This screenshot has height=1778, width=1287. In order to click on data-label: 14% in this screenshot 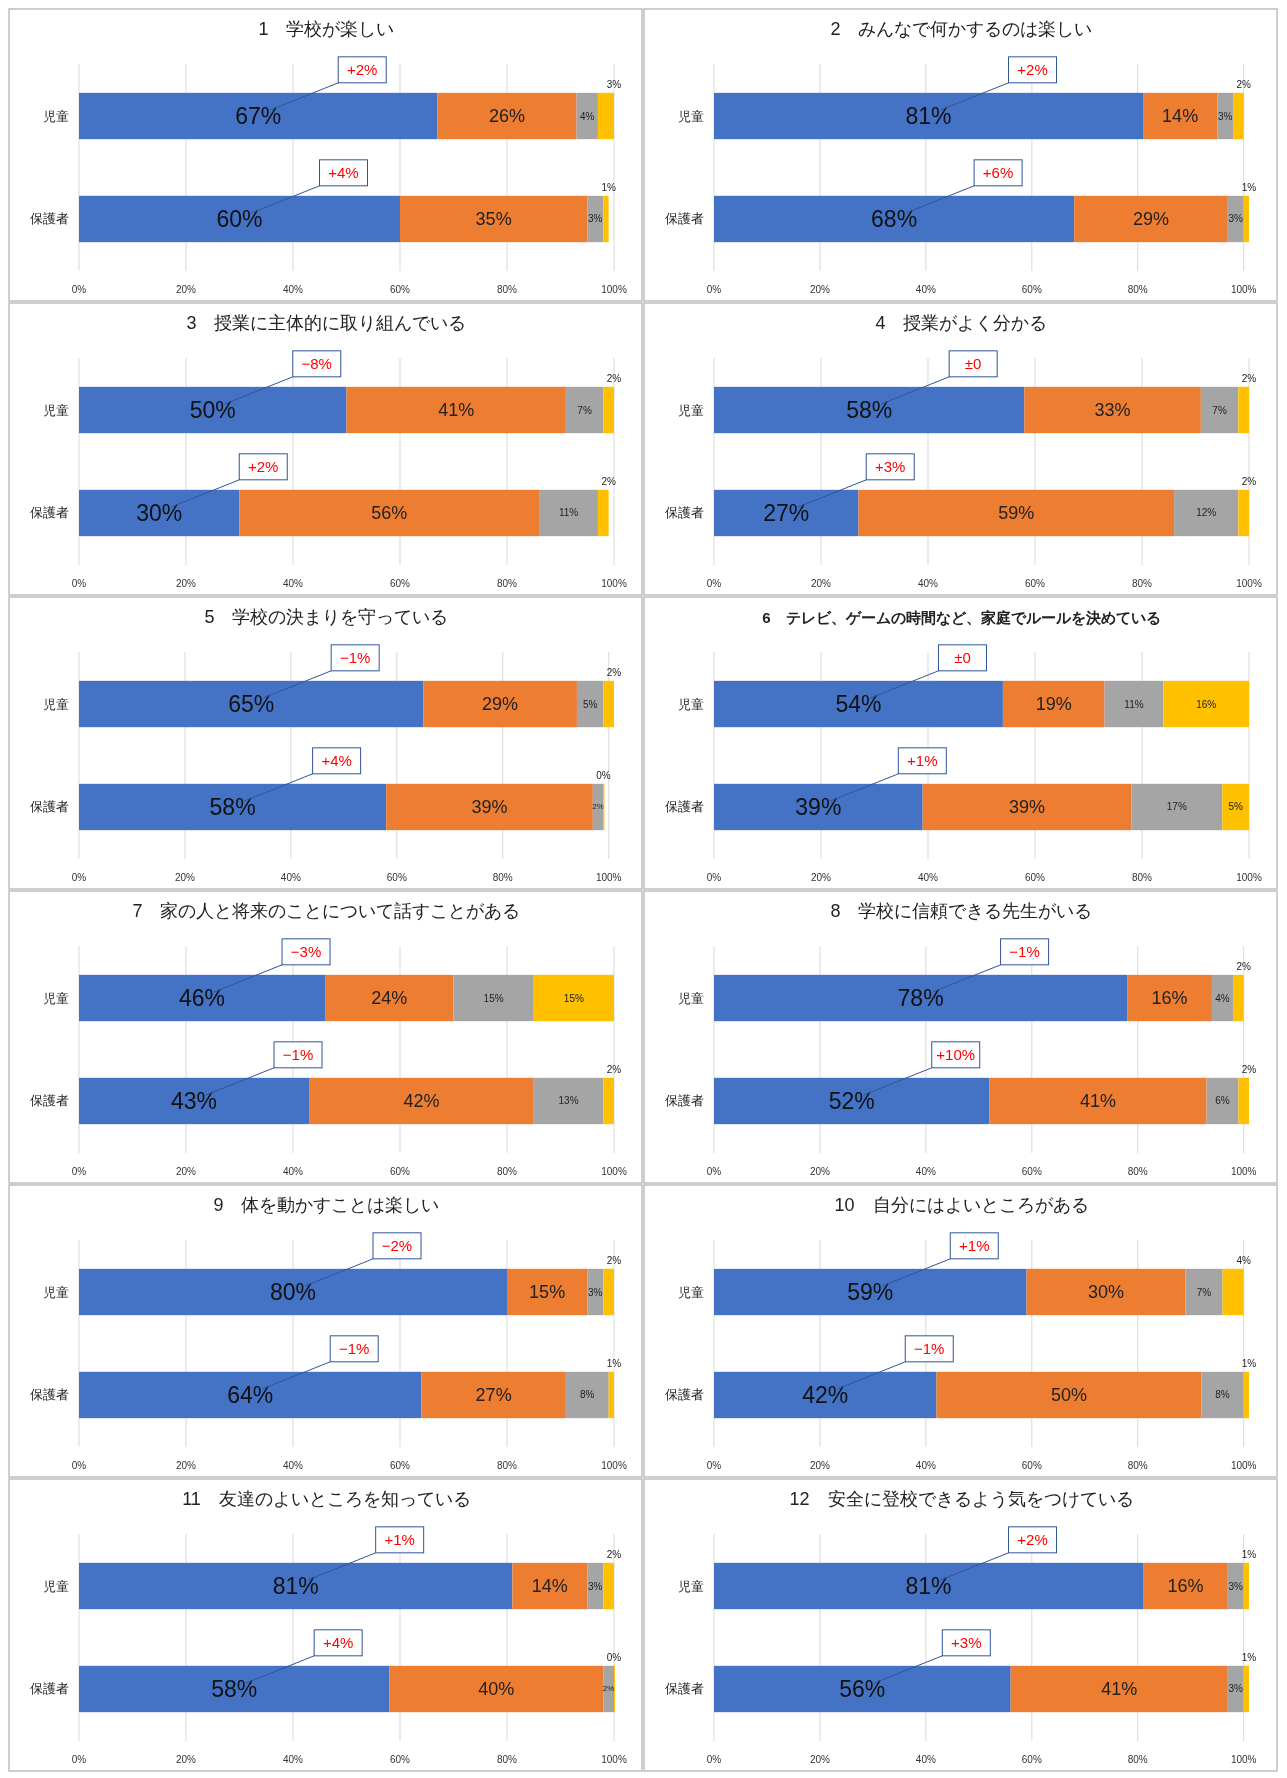, I will do `click(549, 1586)`.